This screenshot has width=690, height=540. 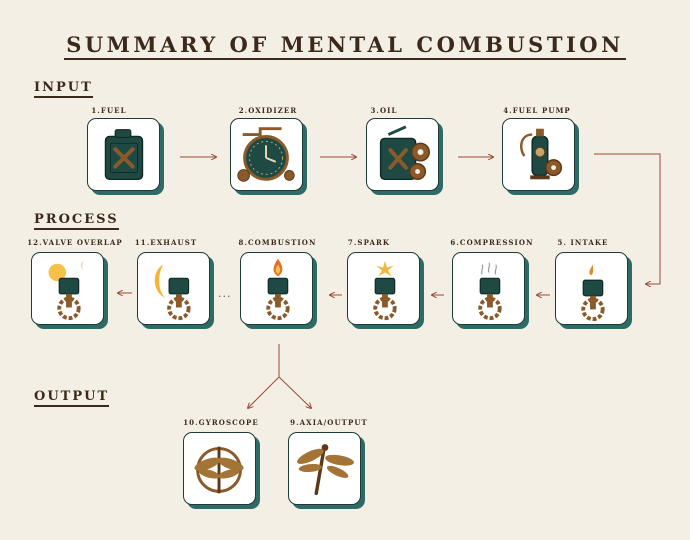 I want to click on card-fuel-pump, so click(x=538, y=154).